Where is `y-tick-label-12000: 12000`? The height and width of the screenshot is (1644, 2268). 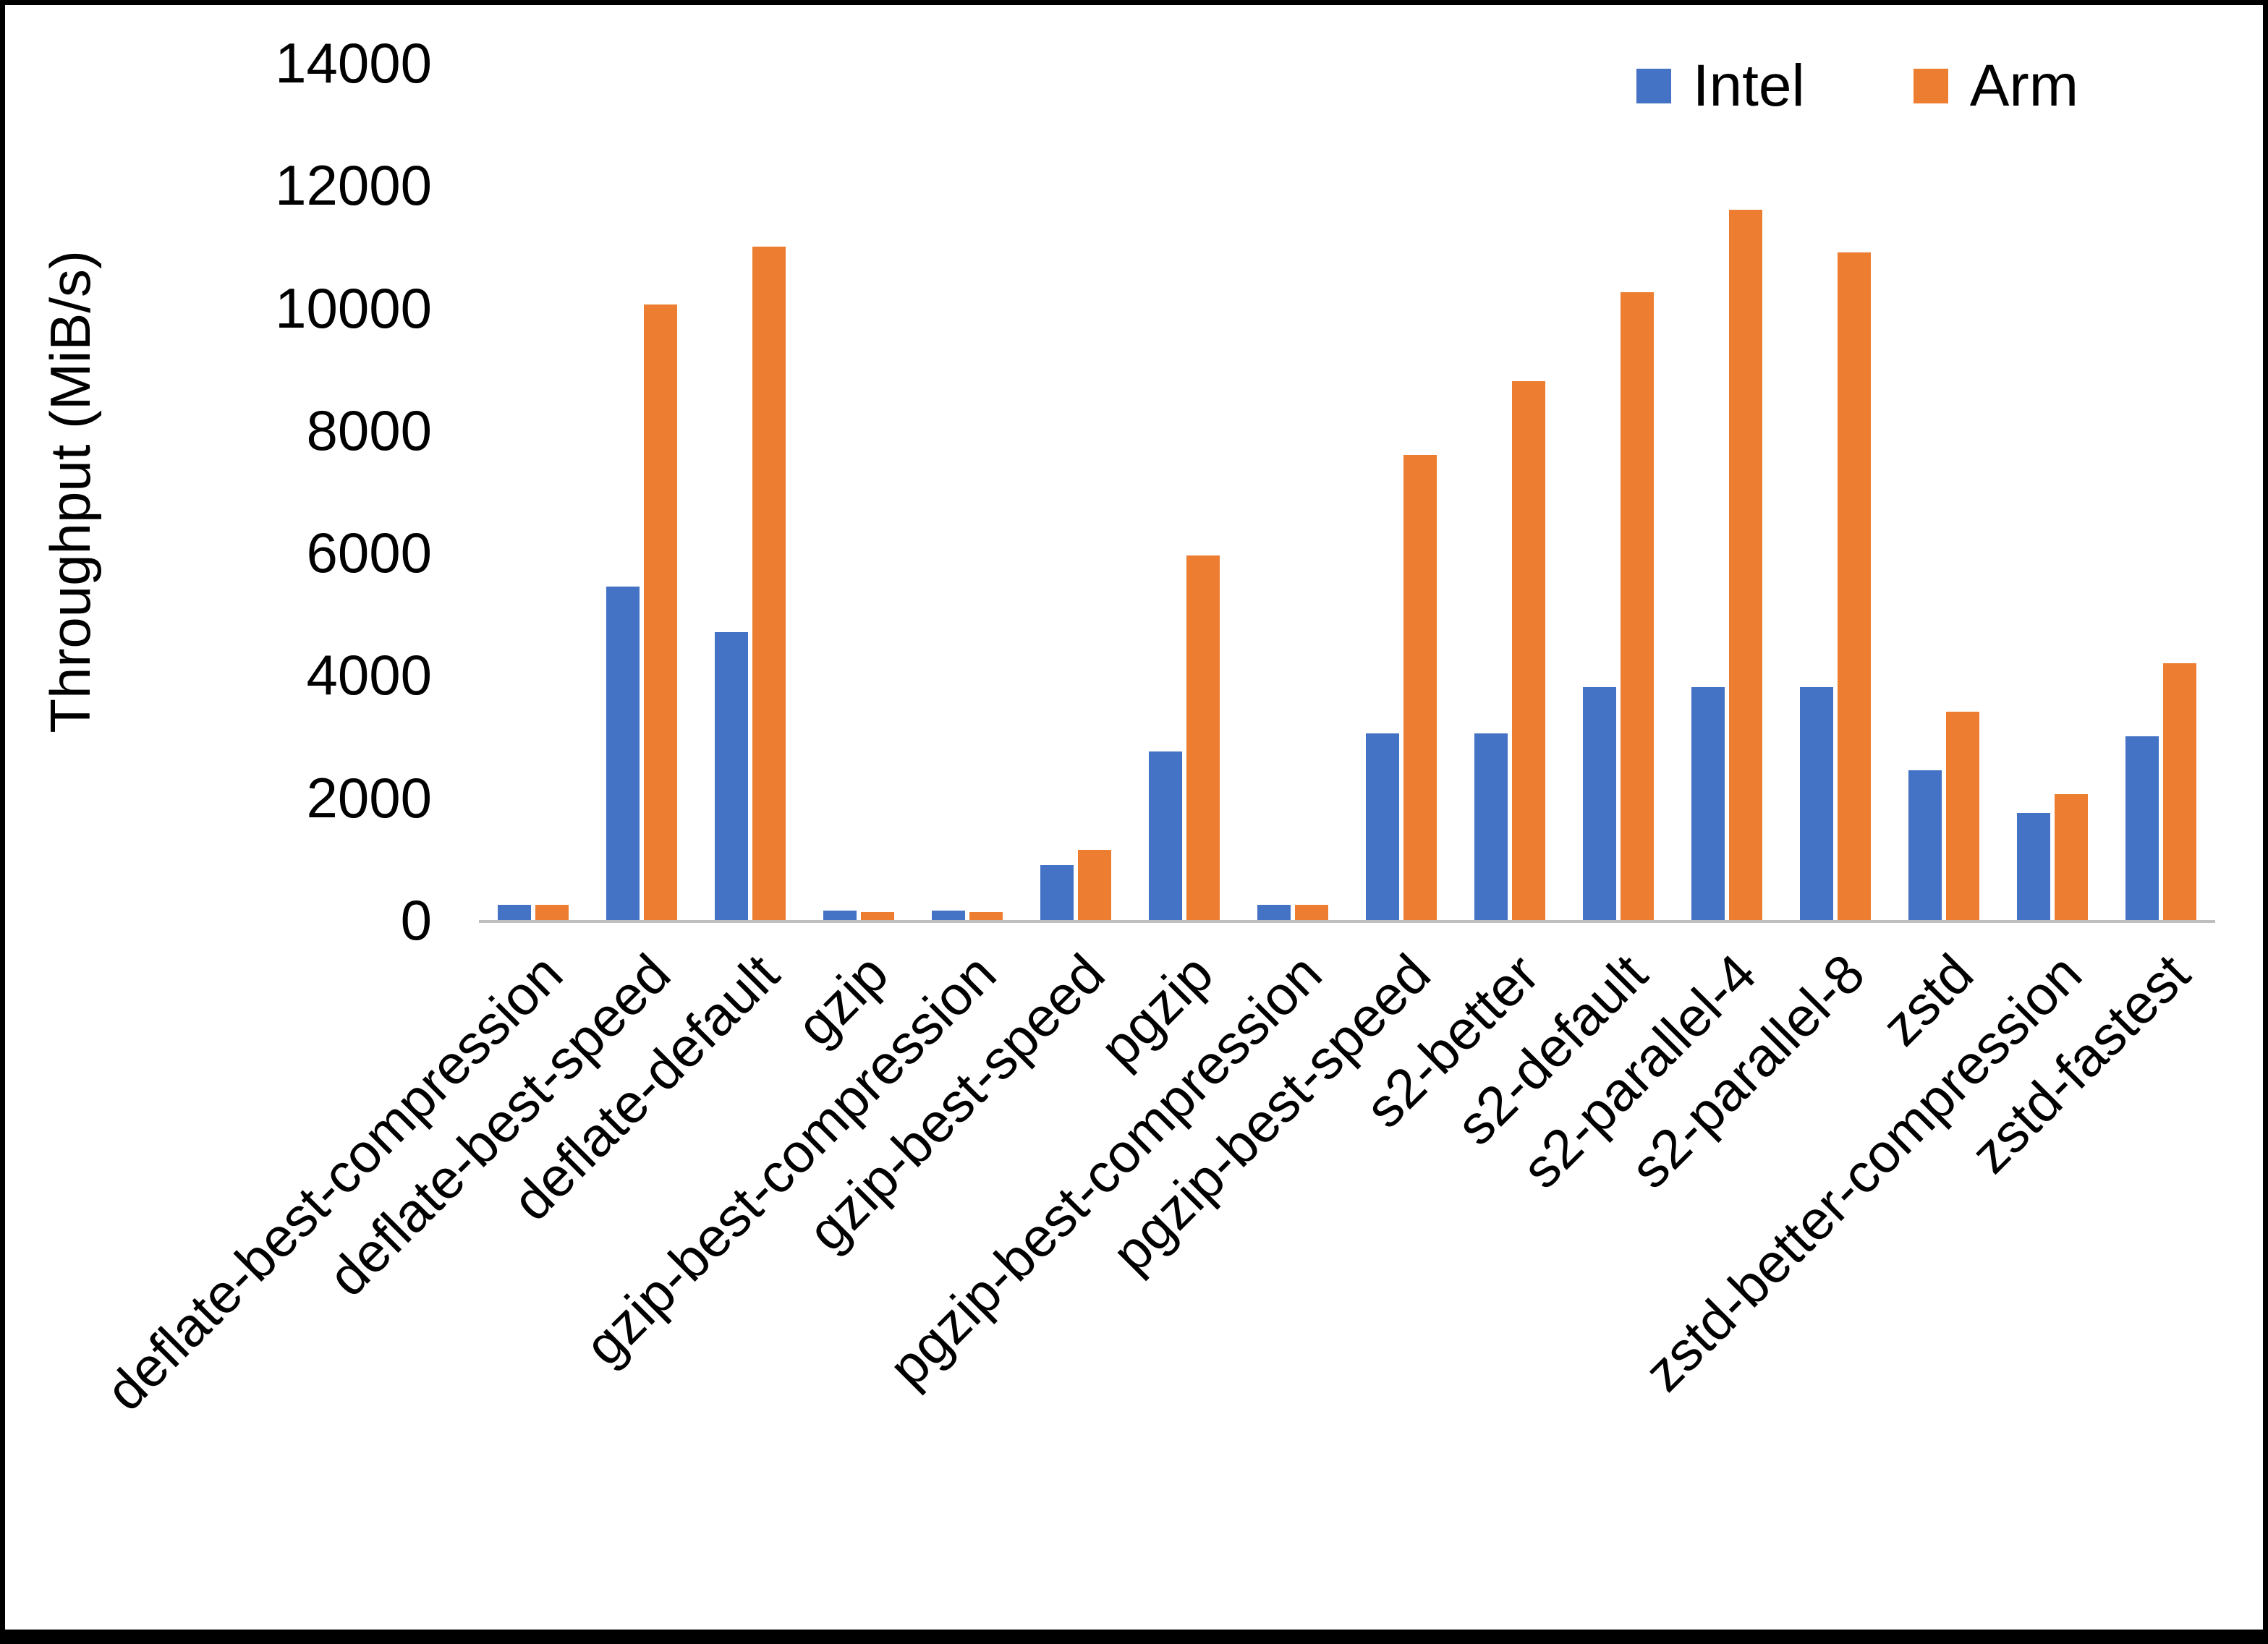
y-tick-label-12000: 12000 is located at coordinates (353, 185).